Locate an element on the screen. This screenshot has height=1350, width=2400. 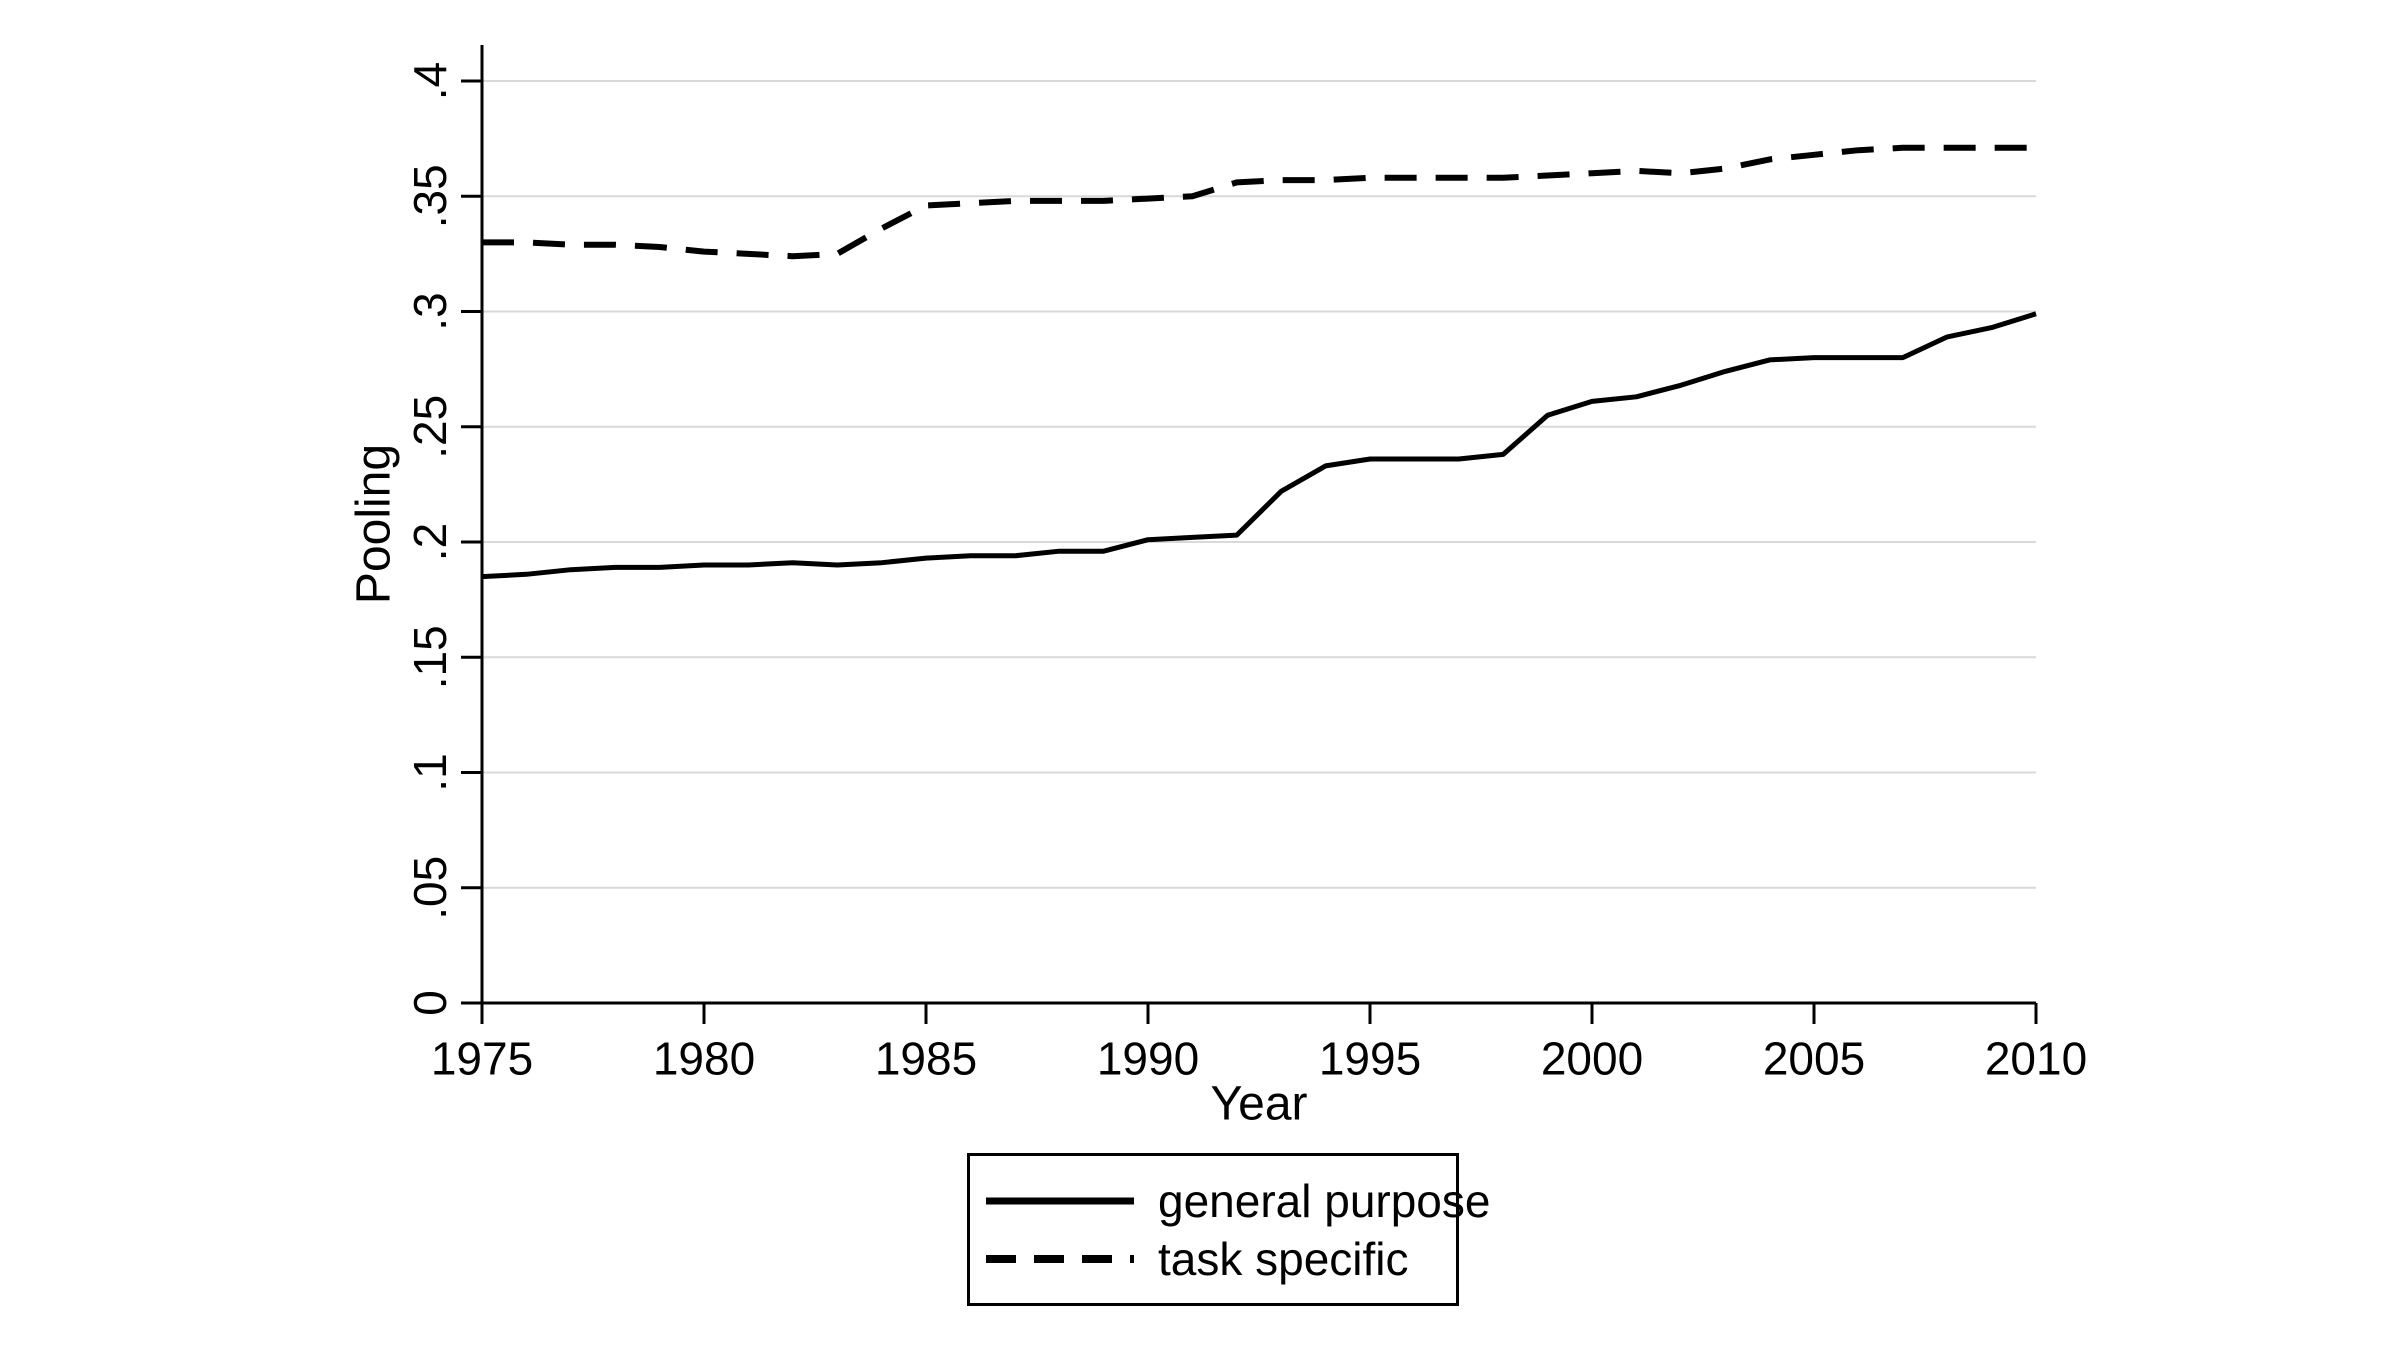
x-tick-label: 2005 is located at coordinates (1814, 1059).